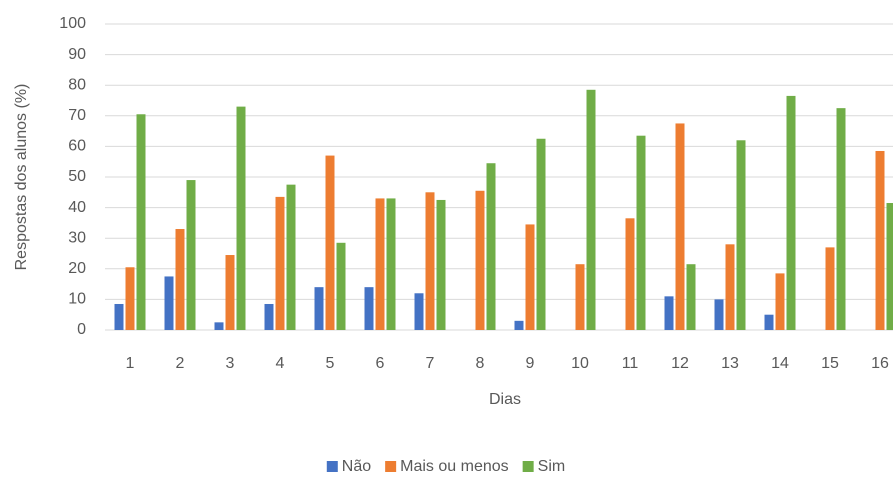  Describe the element at coordinates (880, 363) in the screenshot. I see `x-tick-label: 16` at that location.